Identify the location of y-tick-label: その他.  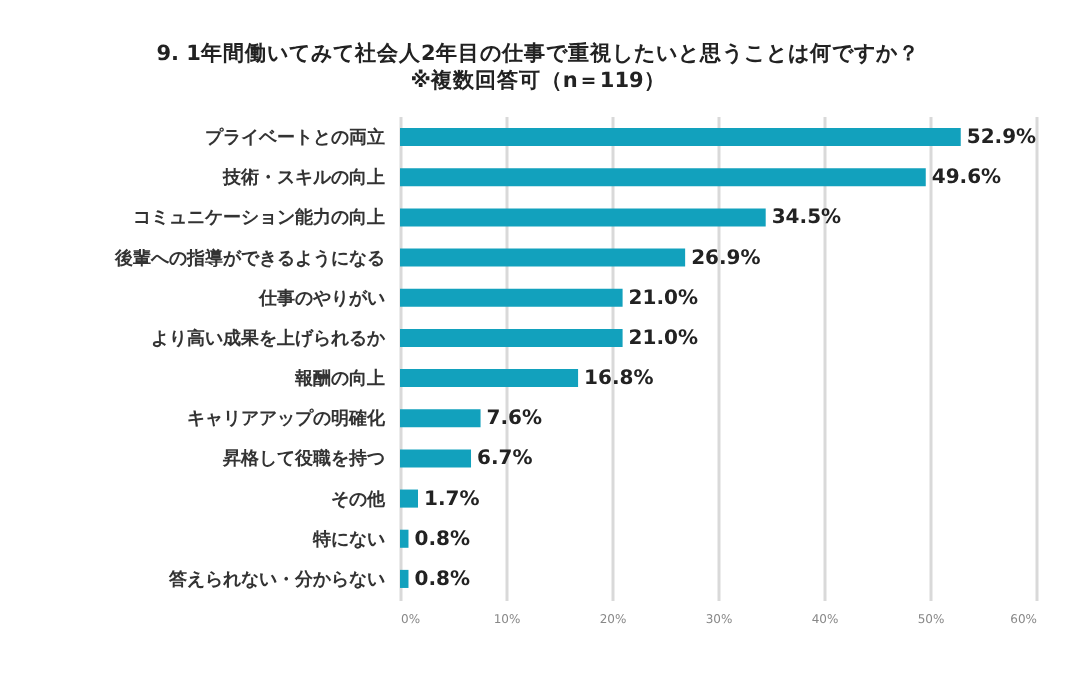
(359, 499).